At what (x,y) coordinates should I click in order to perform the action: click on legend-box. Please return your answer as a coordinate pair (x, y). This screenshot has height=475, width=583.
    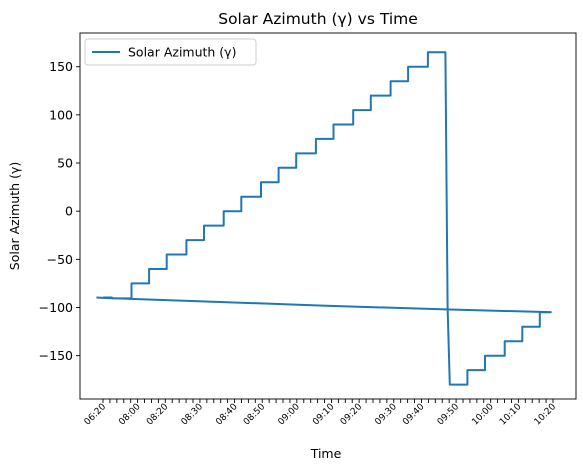
    Looking at the image, I should click on (170, 52).